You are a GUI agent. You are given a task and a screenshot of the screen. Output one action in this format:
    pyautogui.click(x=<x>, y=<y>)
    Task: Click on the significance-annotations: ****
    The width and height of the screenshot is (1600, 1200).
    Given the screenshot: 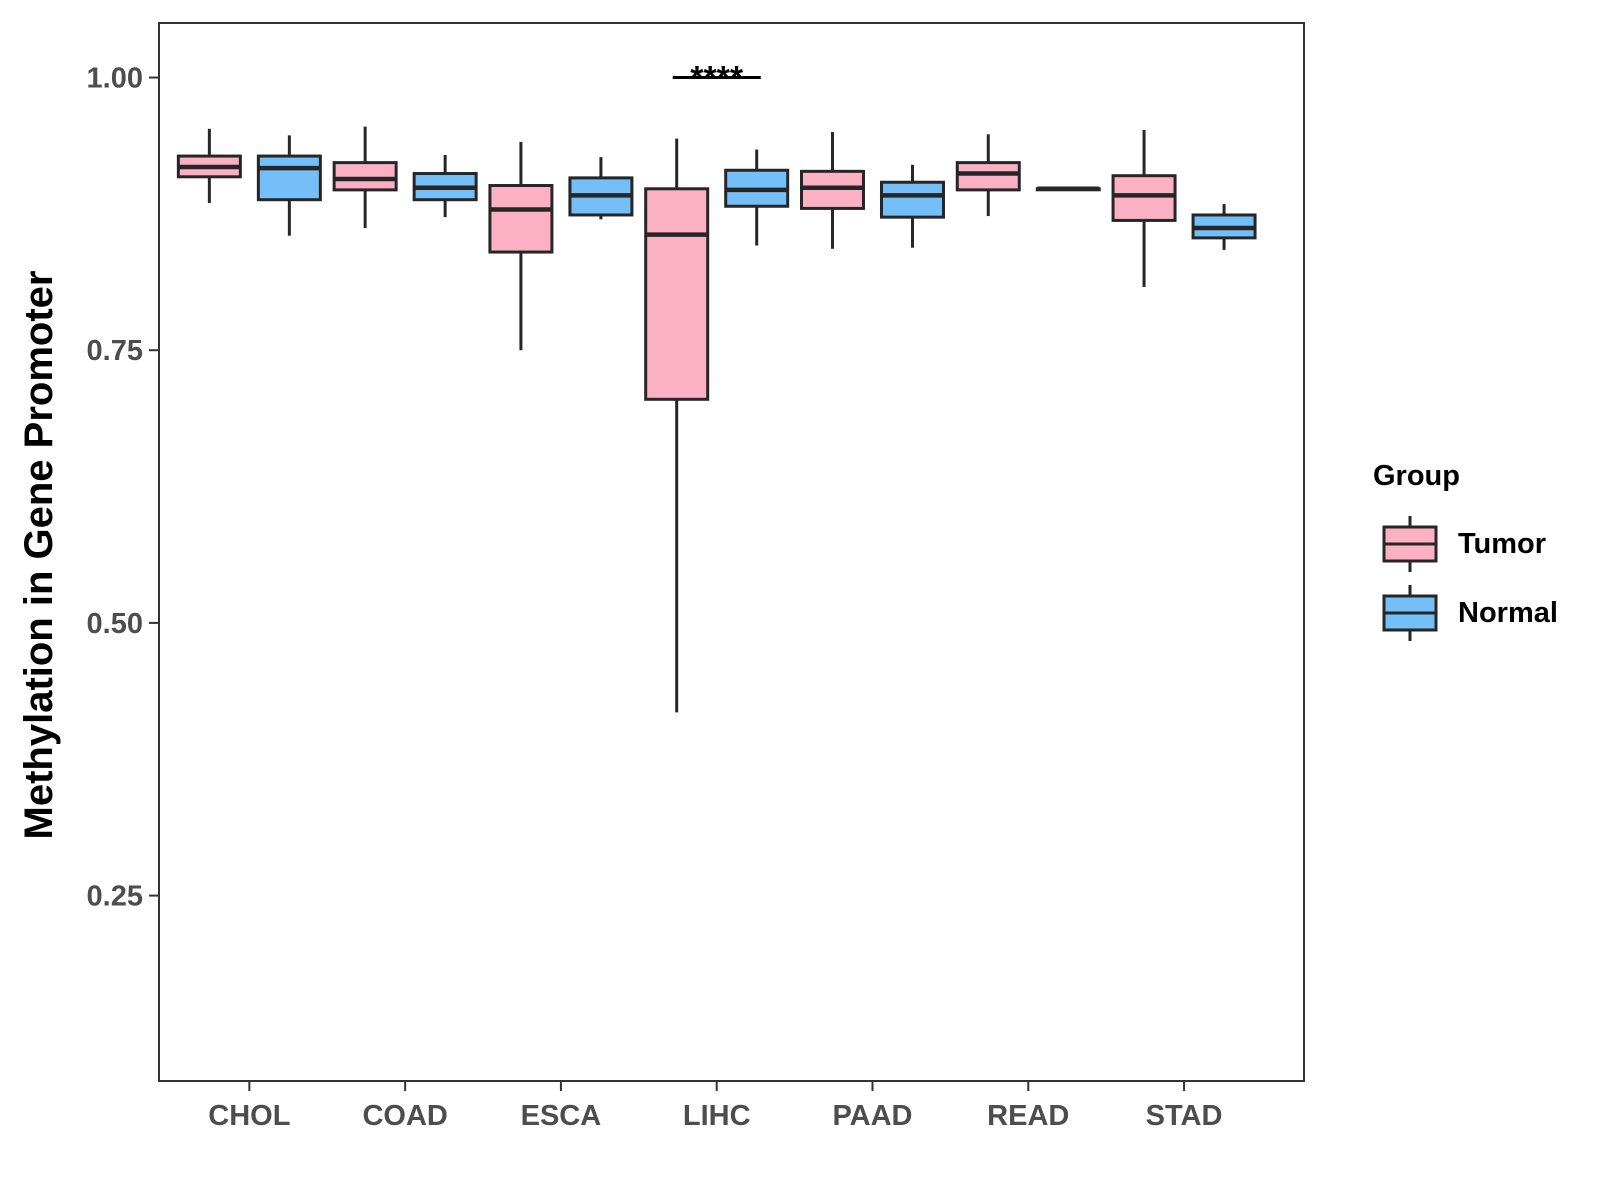 What is the action you would take?
    pyautogui.click(x=716, y=79)
    